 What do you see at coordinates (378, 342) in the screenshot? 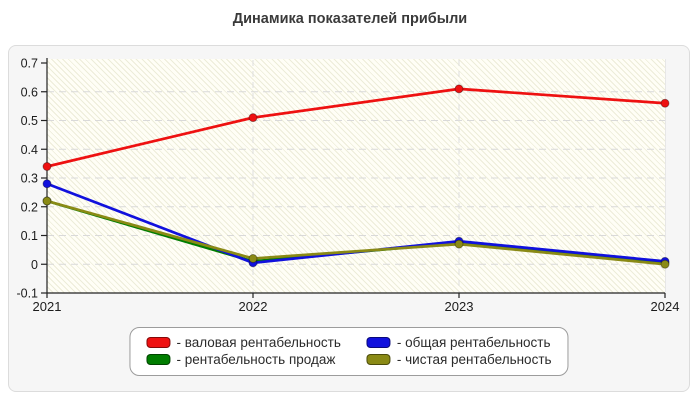
I see `legend-swatch-total-margin` at bounding box center [378, 342].